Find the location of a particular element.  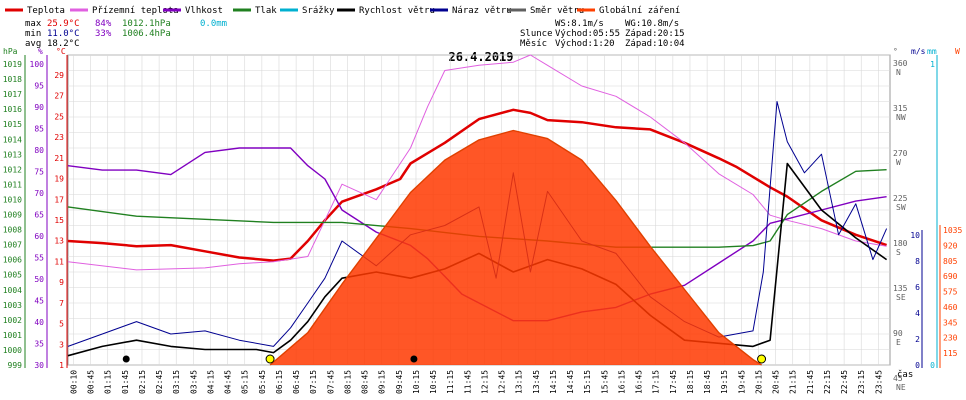

x-tick-label: 15:15 is located at coordinates (587, 382).